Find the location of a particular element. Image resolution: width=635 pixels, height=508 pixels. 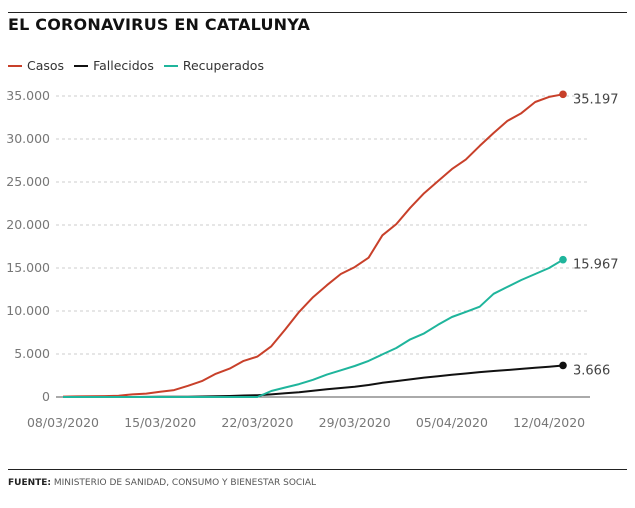

y-tick-label: 25.000 is located at coordinates (28, 181).